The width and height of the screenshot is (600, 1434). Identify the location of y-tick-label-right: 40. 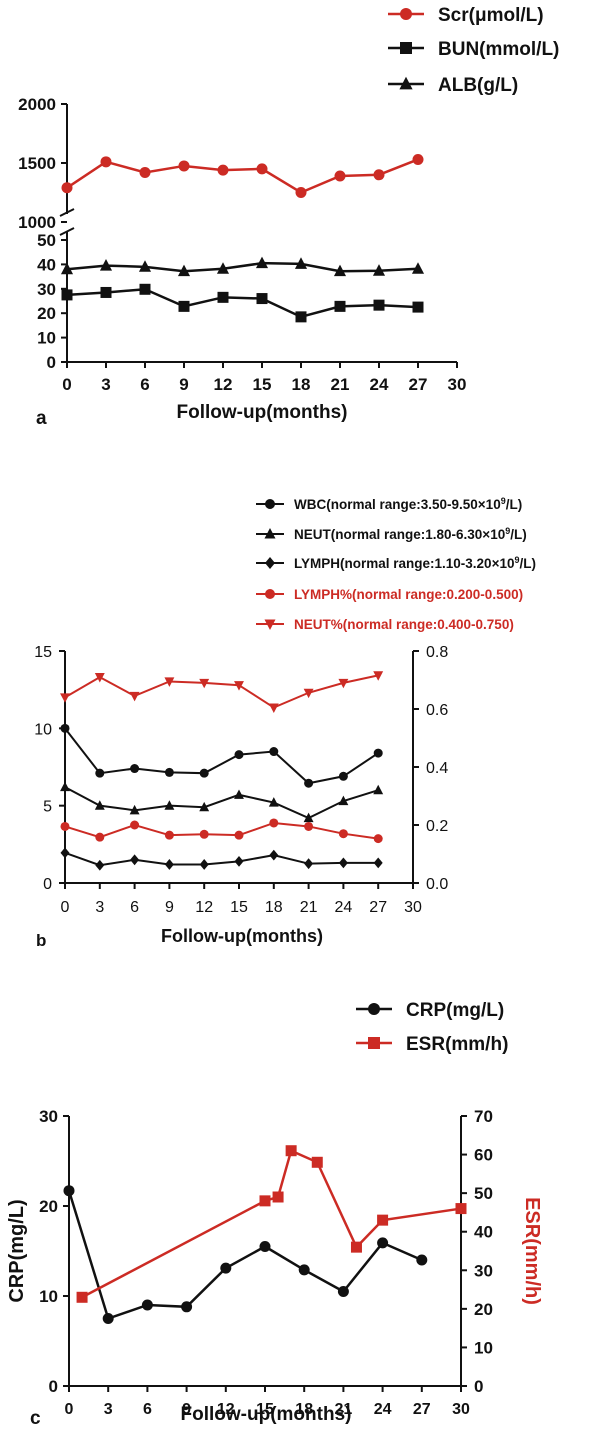
(483, 1232).